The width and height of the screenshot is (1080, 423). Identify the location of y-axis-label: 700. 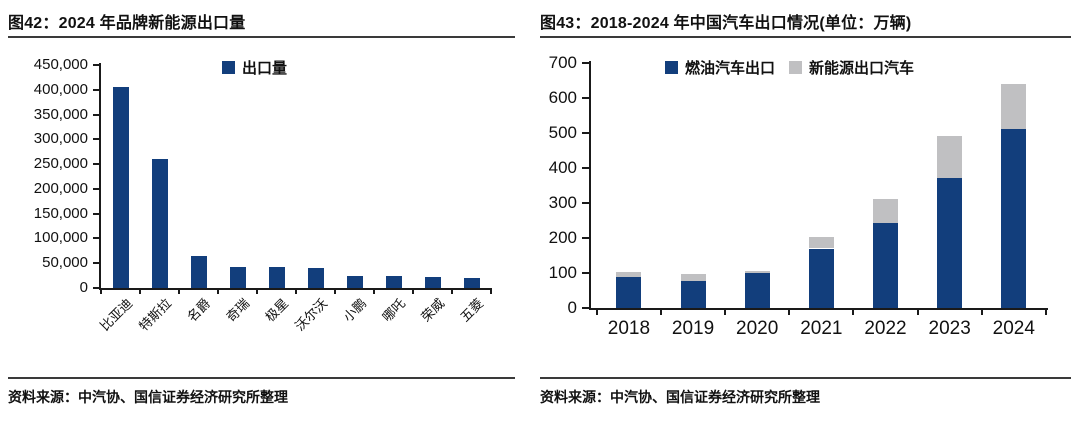
(562, 62).